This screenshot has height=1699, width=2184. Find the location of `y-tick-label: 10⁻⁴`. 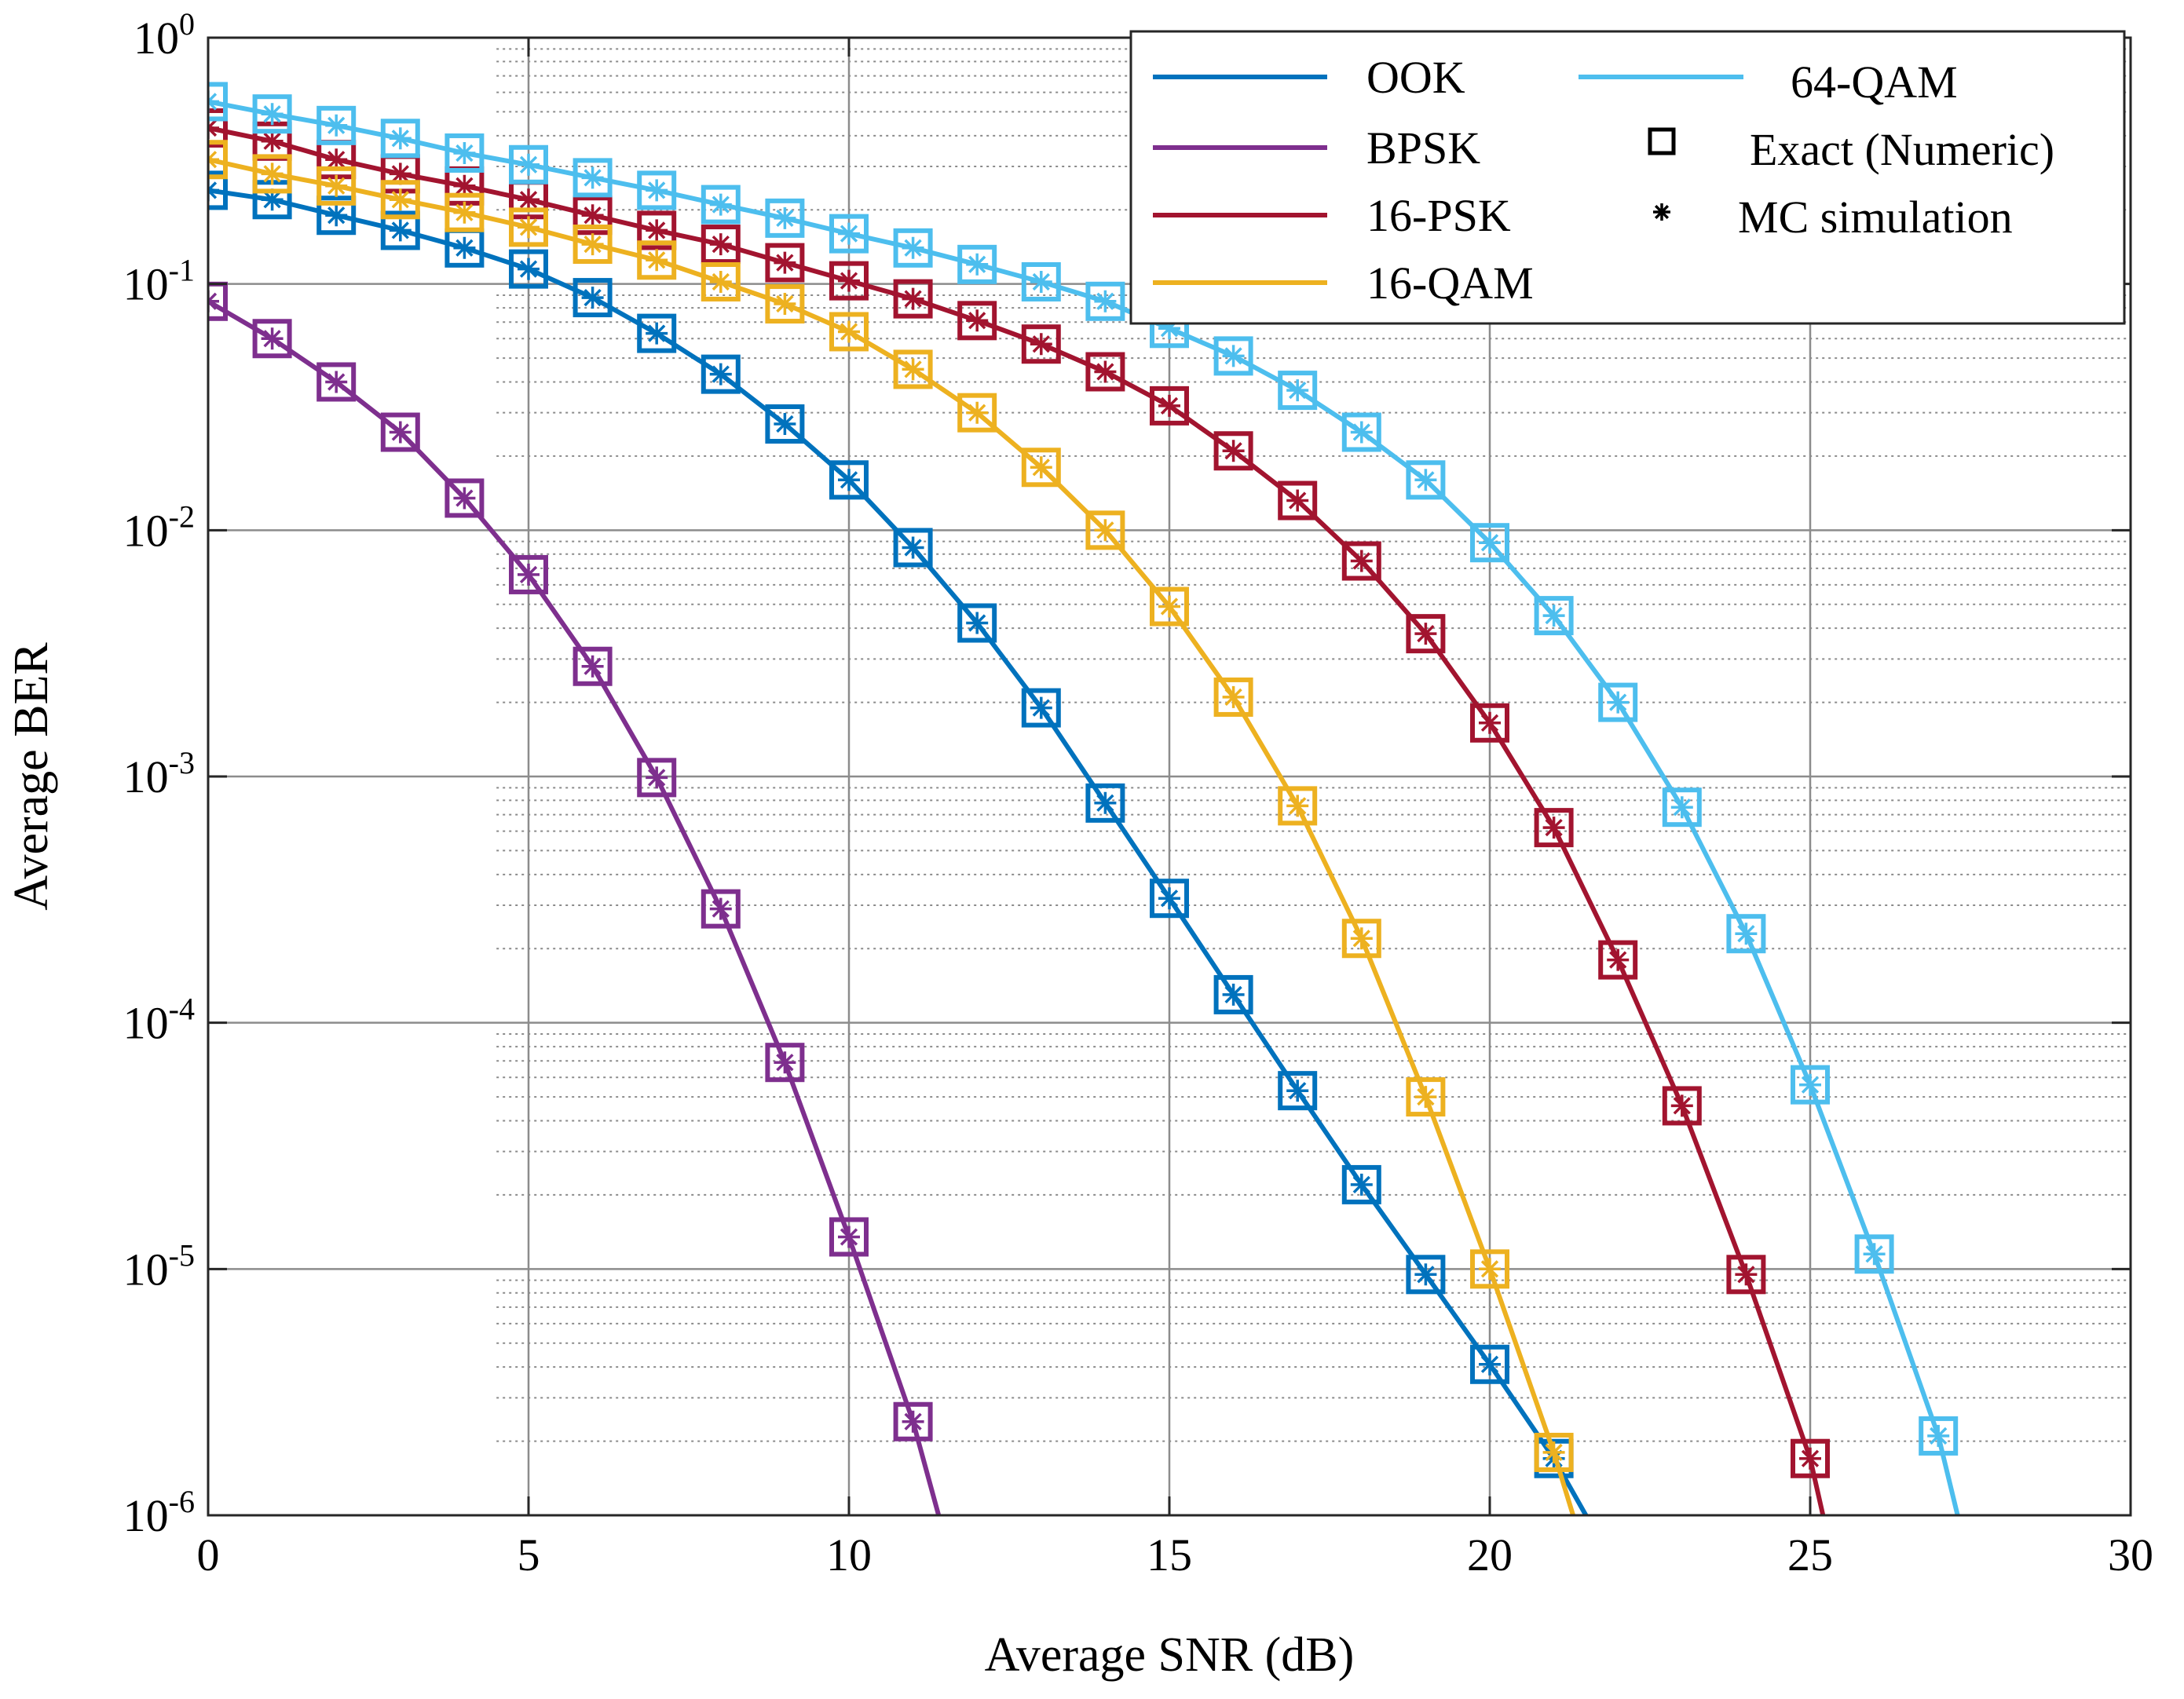

y-tick-label: 10⁻⁴ is located at coordinates (159, 1020).